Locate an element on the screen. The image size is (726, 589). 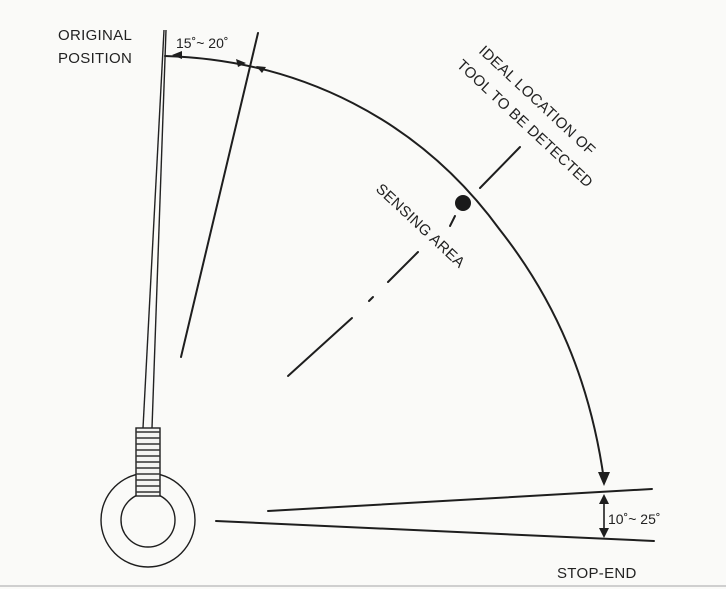
arc-arrowhead is located at coordinates (604, 479).